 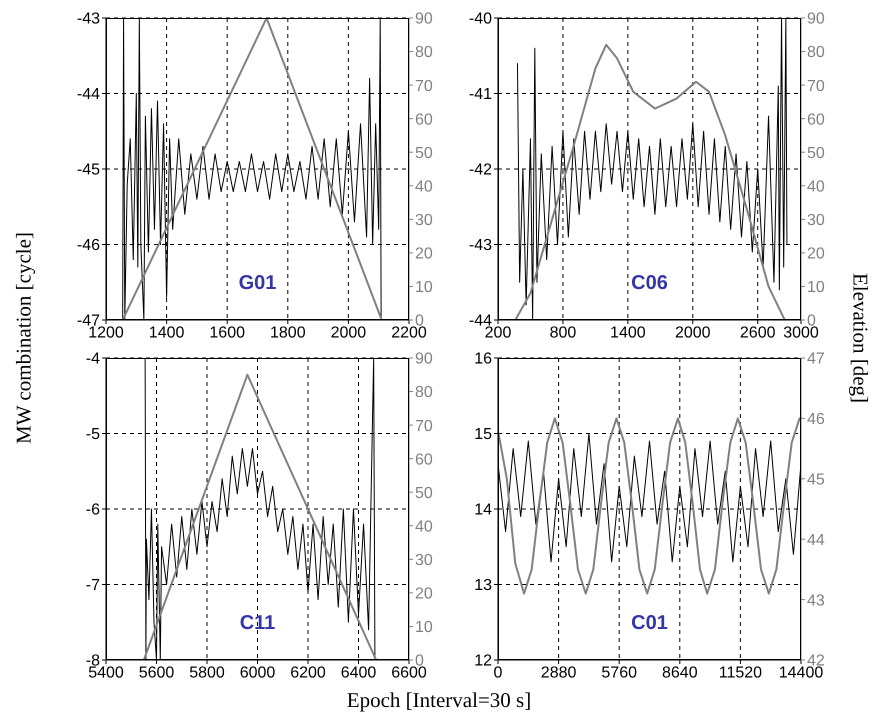 What do you see at coordinates (498, 673) in the screenshot?
I see `x-tick-label: 0` at bounding box center [498, 673].